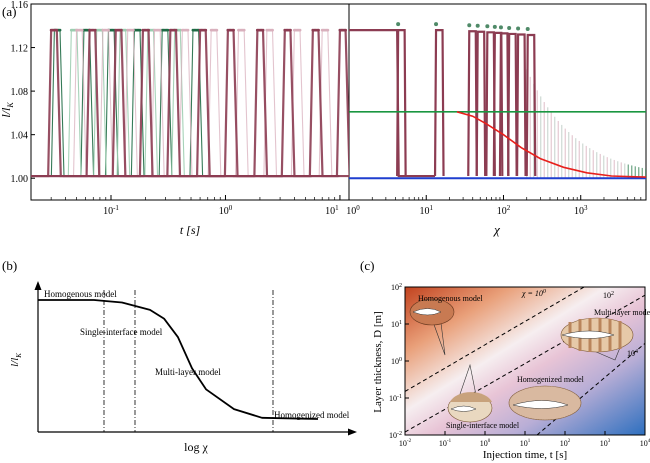 This screenshot has height=463, width=650. What do you see at coordinates (432, 327) in the screenshot?
I see `inset-homogenous` at bounding box center [432, 327].